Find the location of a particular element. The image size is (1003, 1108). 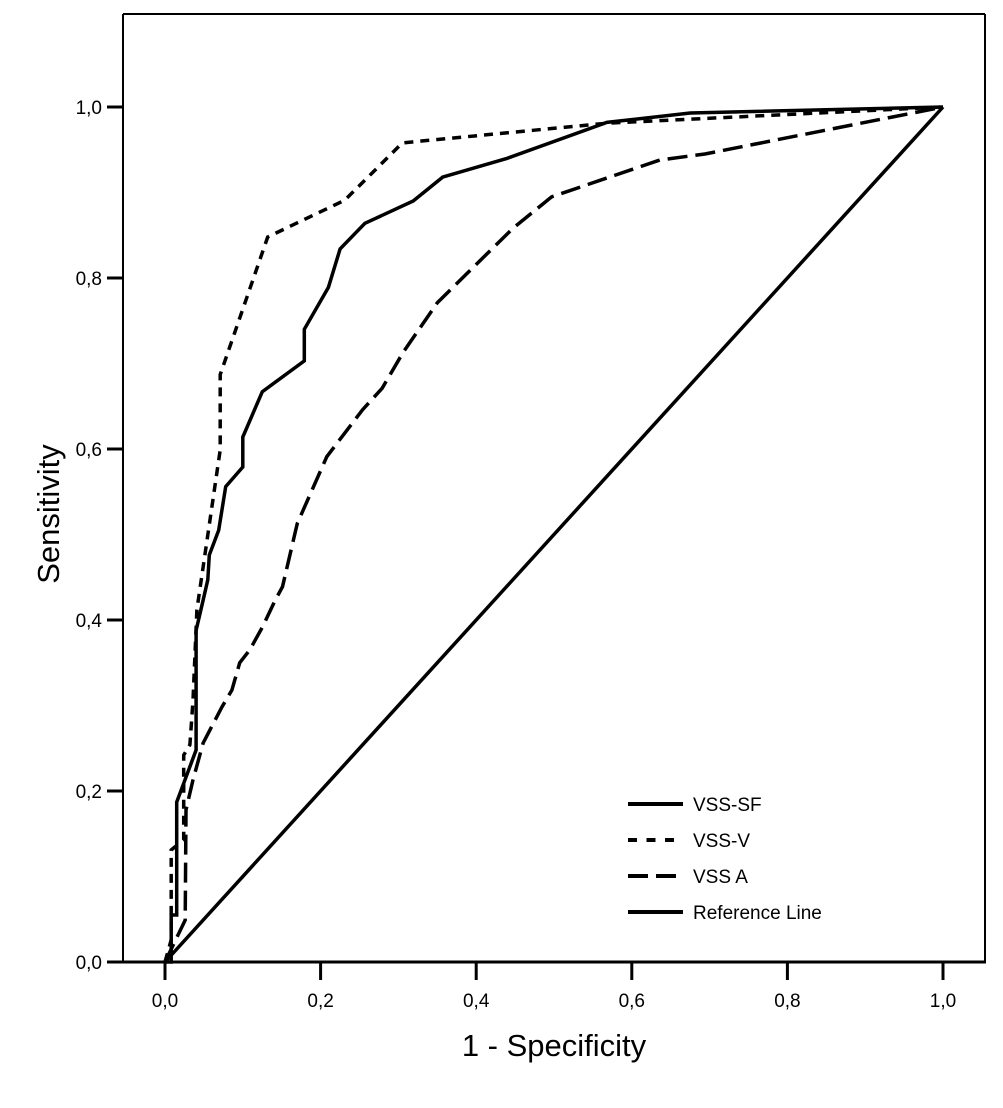

legend-item: VSS-SF is located at coordinates (695, 805).